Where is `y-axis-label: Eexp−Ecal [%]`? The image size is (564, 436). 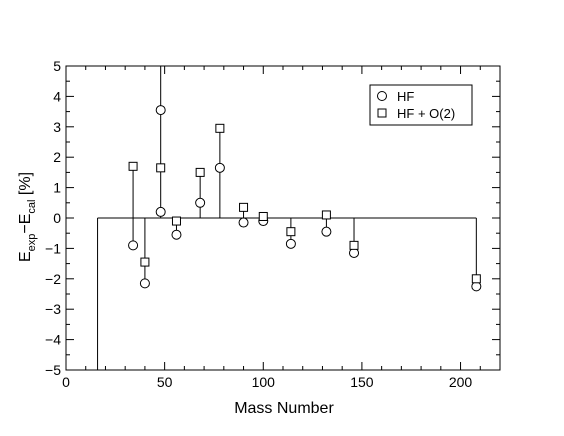 y-axis-label: Eexp−Ecal [%] is located at coordinates (27, 217).